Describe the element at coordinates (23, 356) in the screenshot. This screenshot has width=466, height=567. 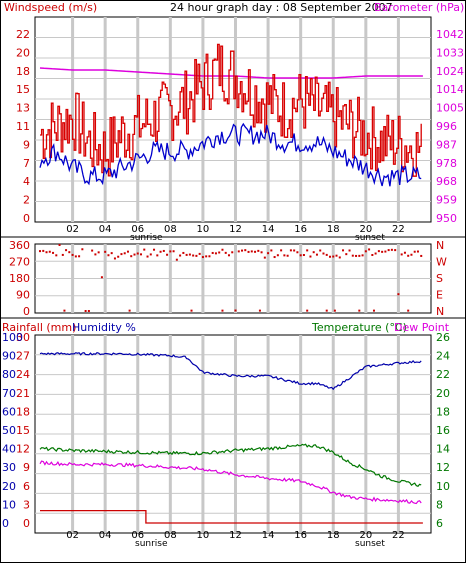
I see `rain-tick-label: 27` at that location.